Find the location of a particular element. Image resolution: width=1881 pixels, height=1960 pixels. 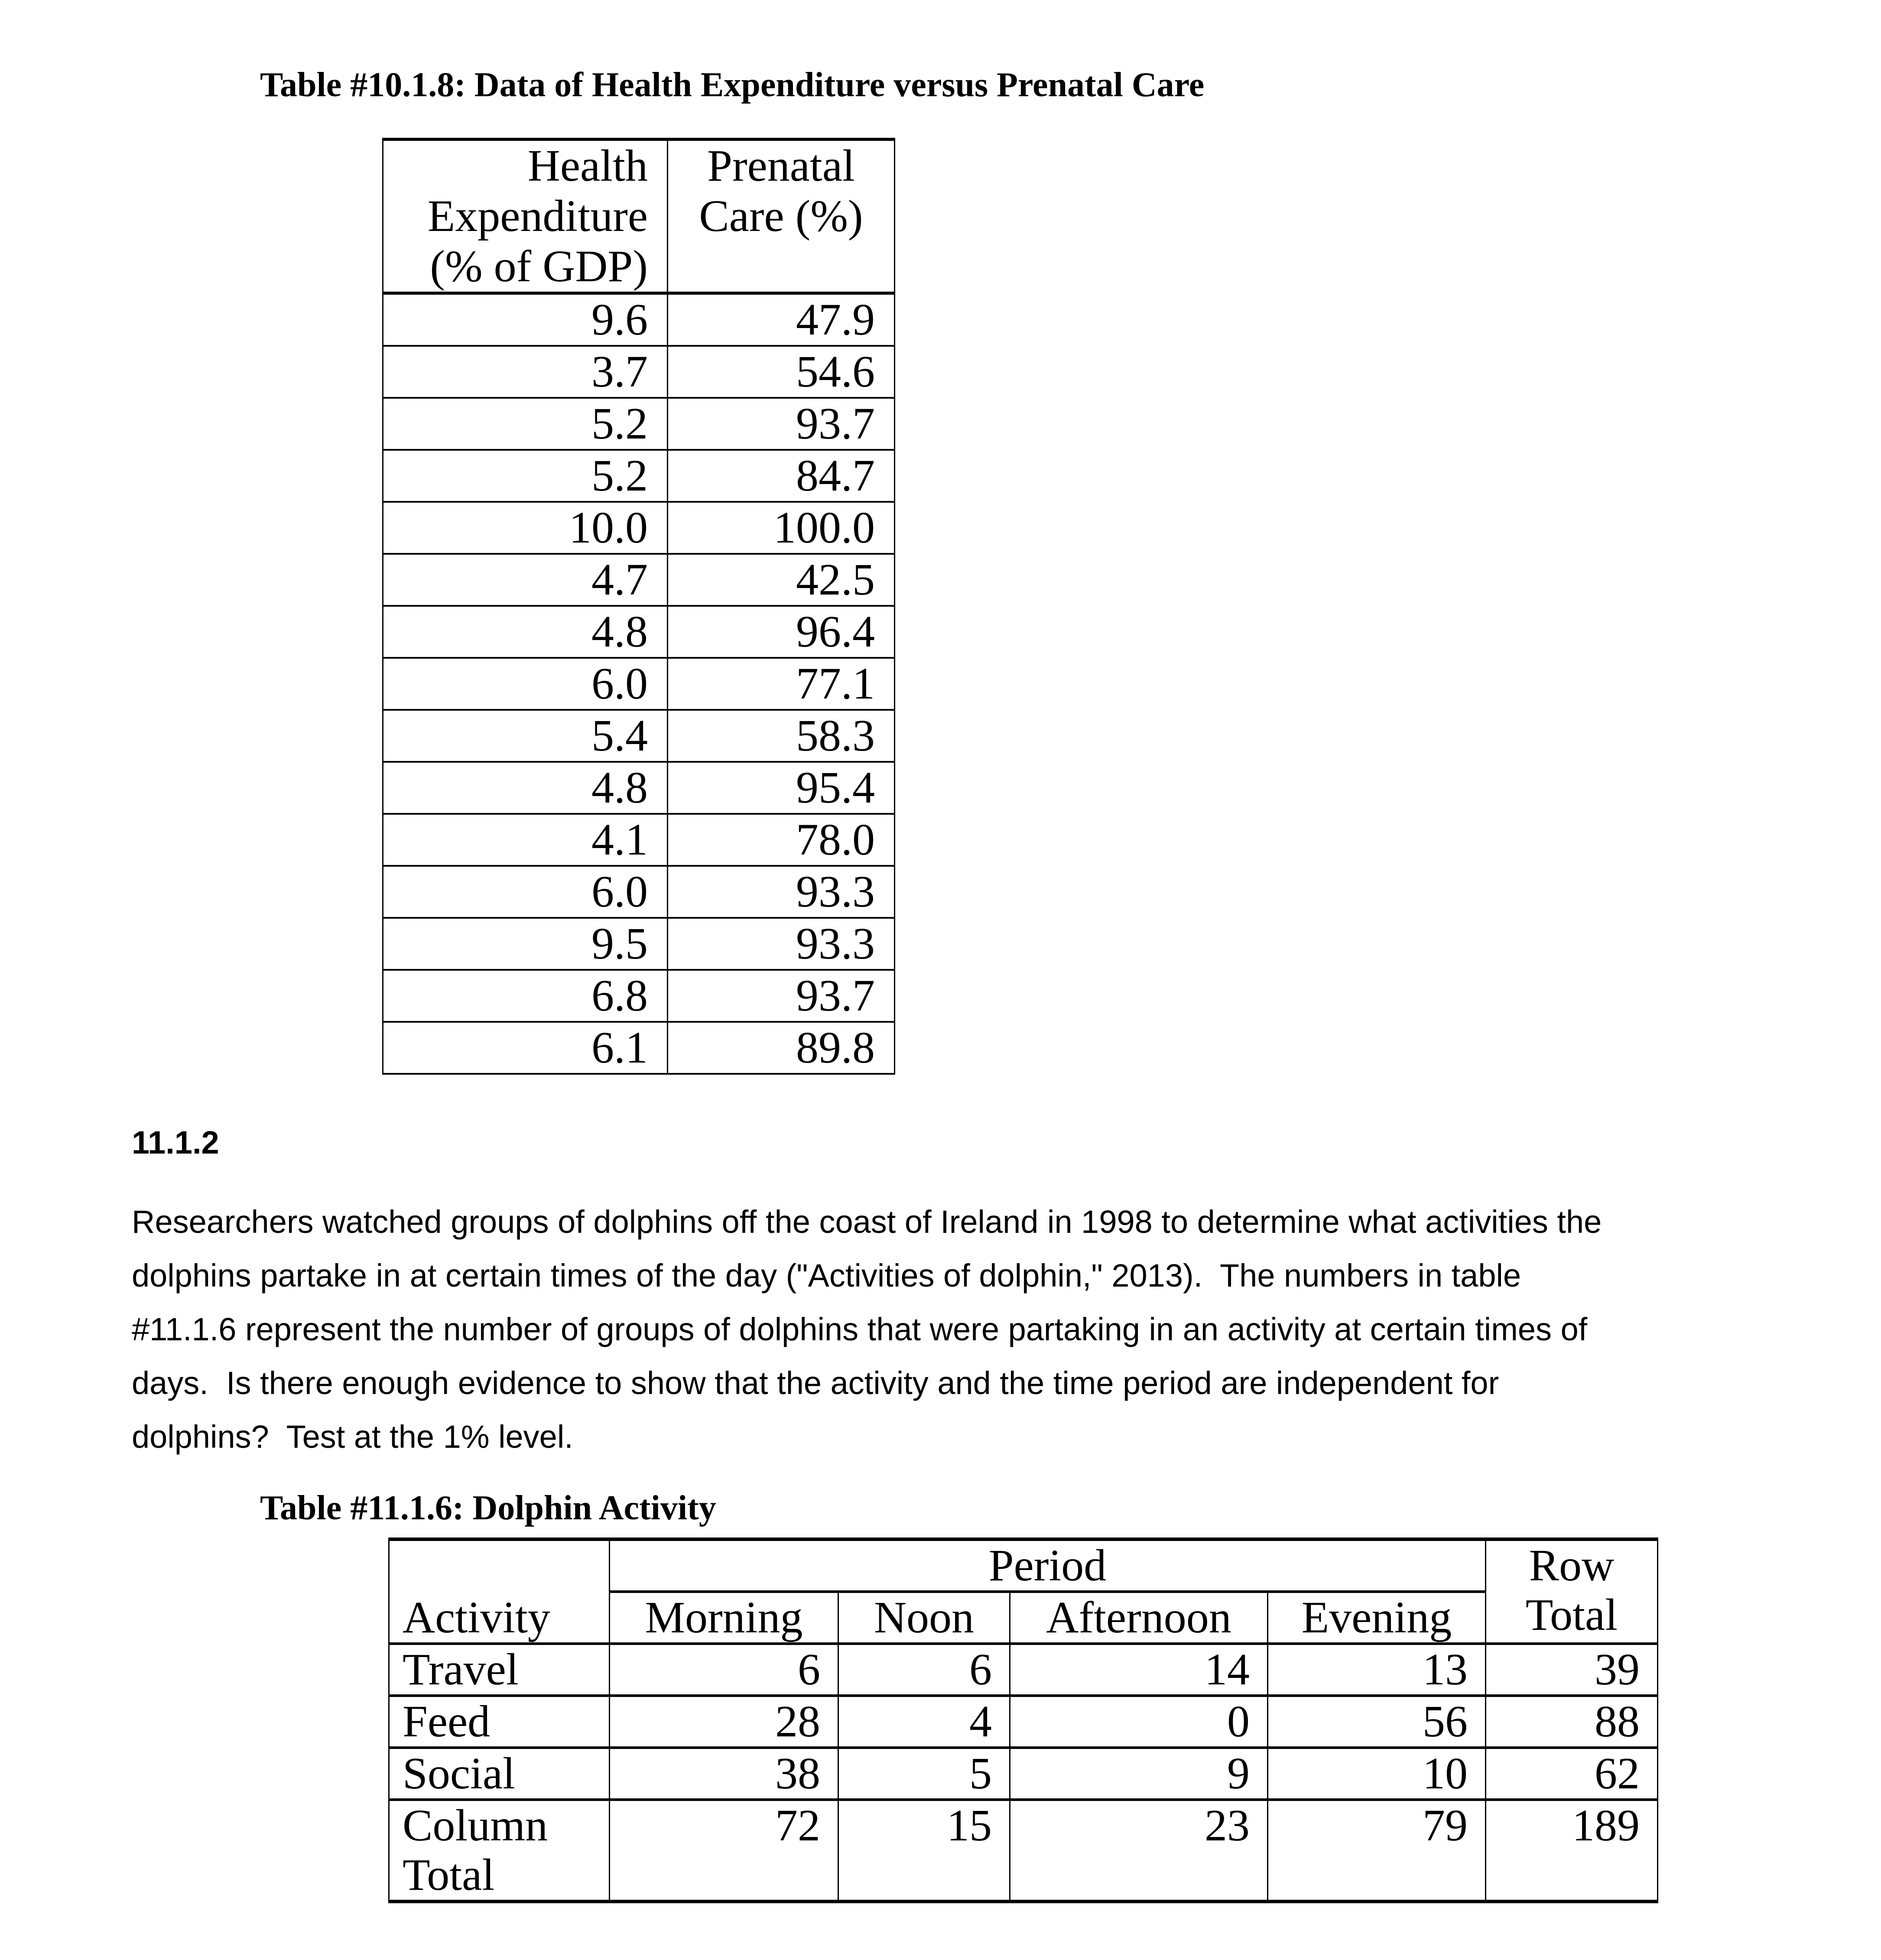

table-row: 4.1 78.0 is located at coordinates (638, 840).